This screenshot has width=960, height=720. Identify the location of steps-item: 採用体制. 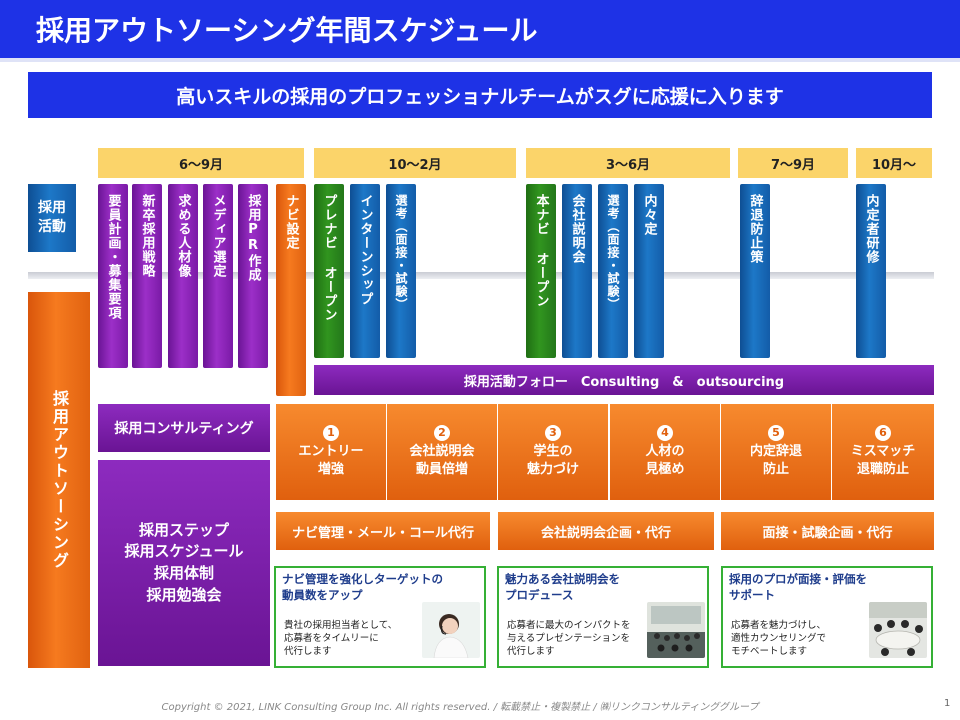
(183, 573).